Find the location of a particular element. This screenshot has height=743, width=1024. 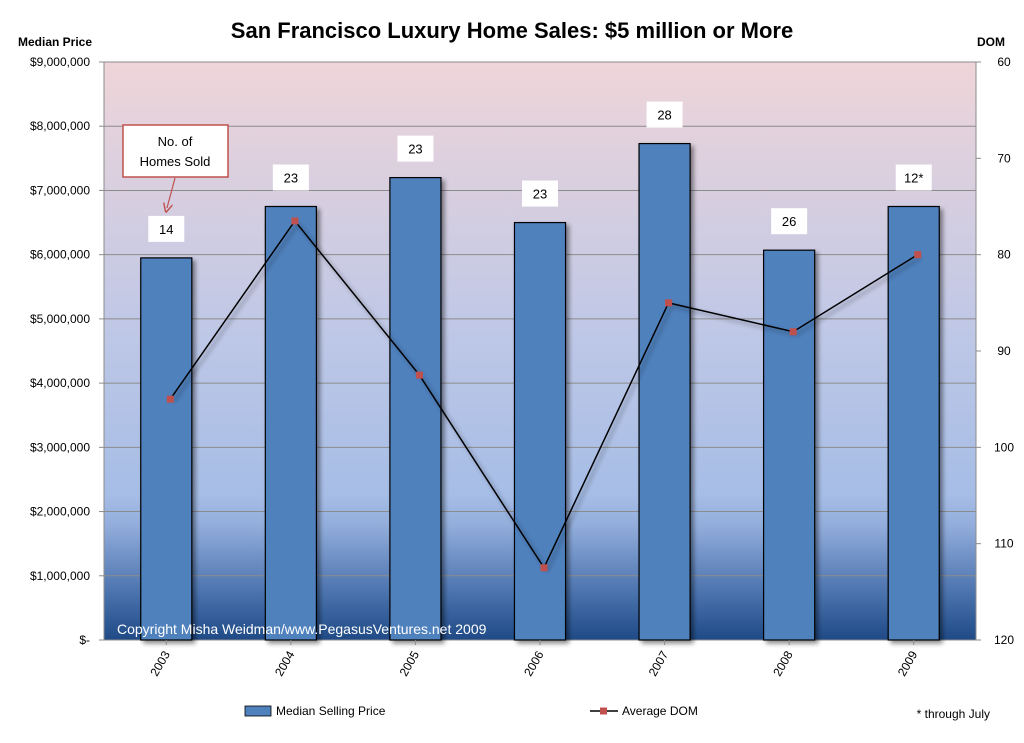

left-tick-label: $1,000,000 is located at coordinates (60, 576).